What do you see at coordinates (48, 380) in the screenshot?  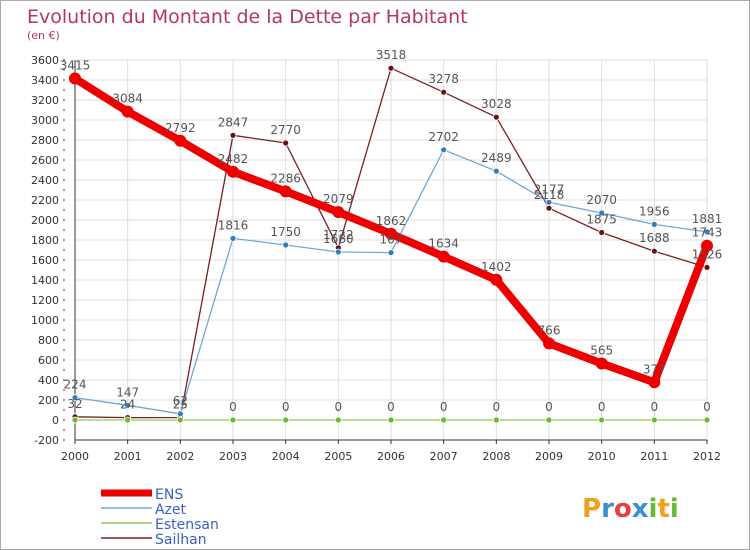 I see `y-tick-label: 400` at bounding box center [48, 380].